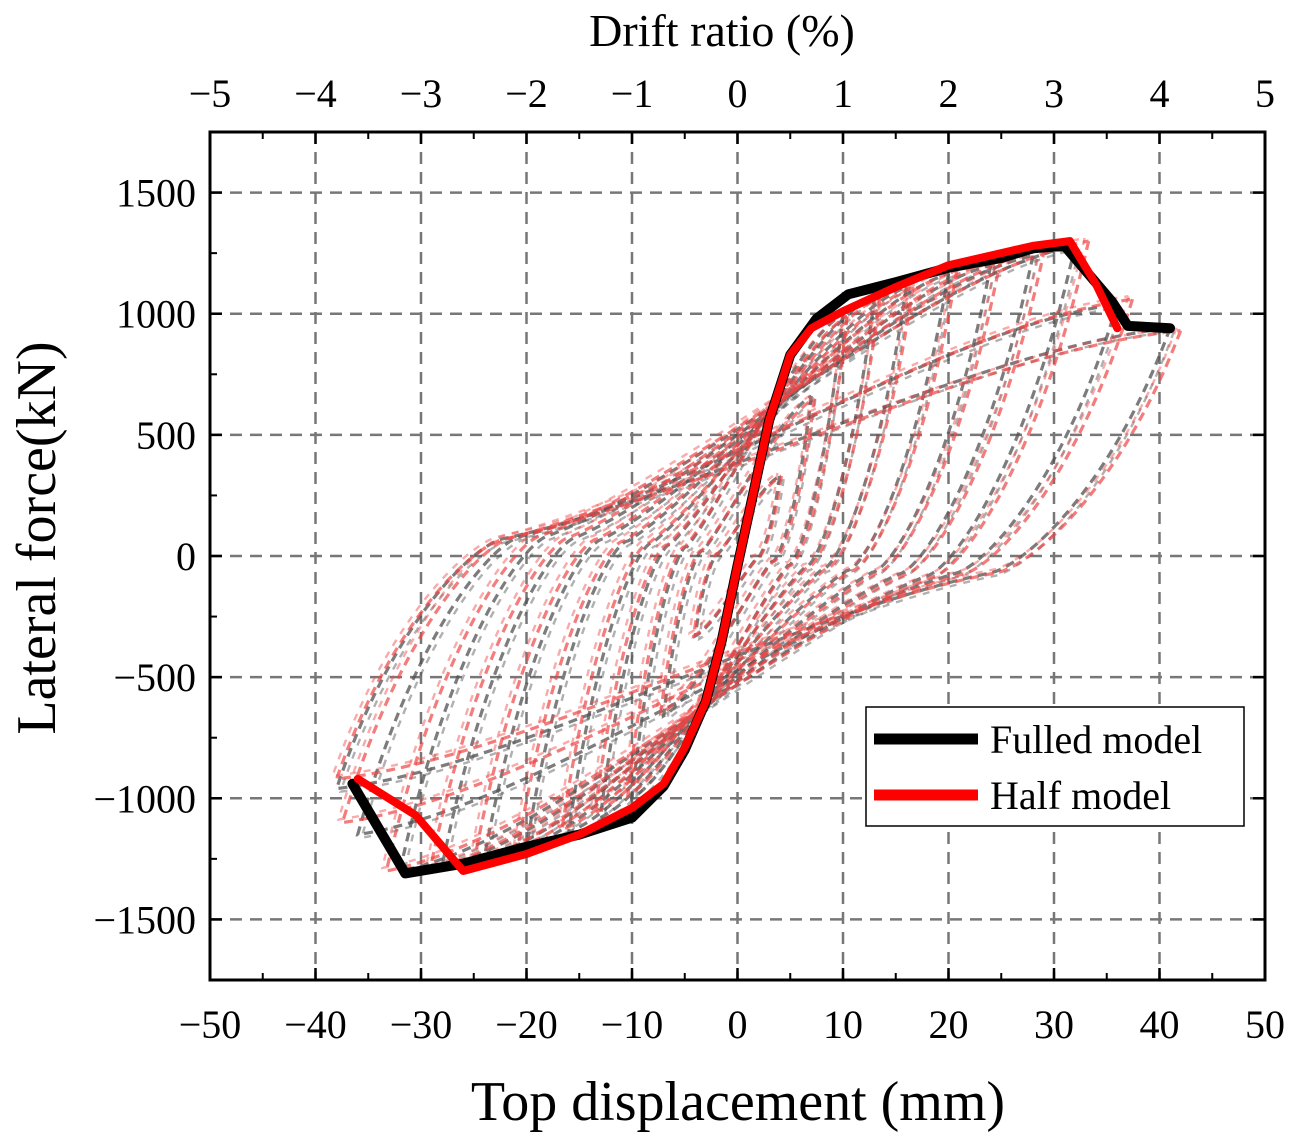 The height and width of the screenshot is (1136, 1292). What do you see at coordinates (843, 93) in the screenshot?
I see `x2-tick-label: 1` at bounding box center [843, 93].